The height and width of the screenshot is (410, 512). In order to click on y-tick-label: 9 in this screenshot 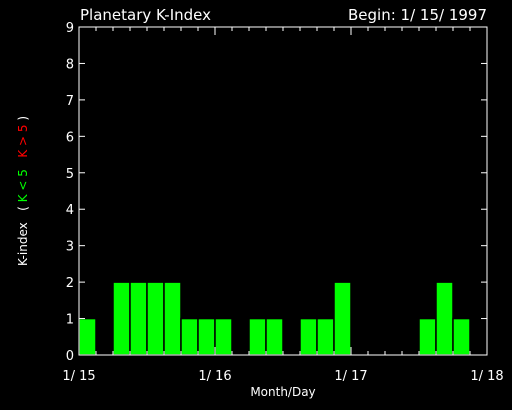, I will do `click(70, 28)`.